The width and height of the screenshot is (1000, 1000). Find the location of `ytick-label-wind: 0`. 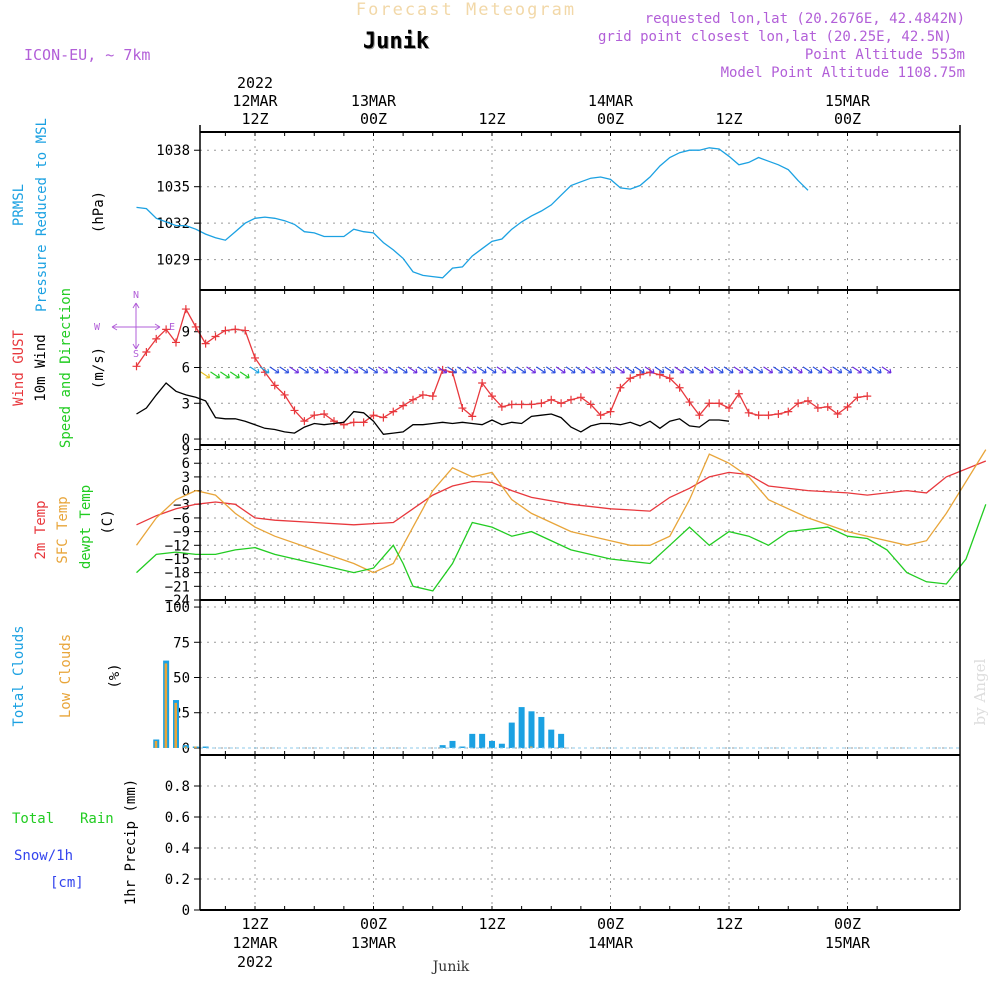

ytick-label-wind: 0 is located at coordinates (186, 440).